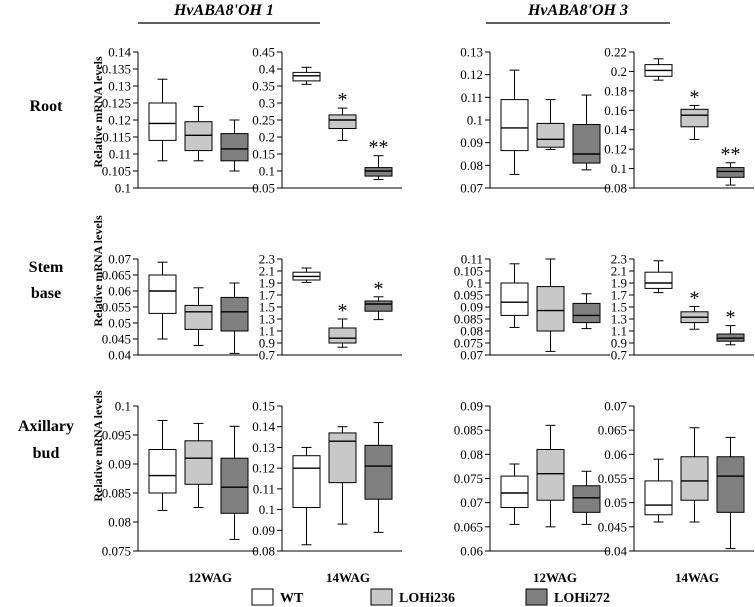 The width and height of the screenshot is (755, 607). I want to click on panel-2-0: 0.1 0.095 0.09 0.085 0.08 0.075, so click(180, 479).